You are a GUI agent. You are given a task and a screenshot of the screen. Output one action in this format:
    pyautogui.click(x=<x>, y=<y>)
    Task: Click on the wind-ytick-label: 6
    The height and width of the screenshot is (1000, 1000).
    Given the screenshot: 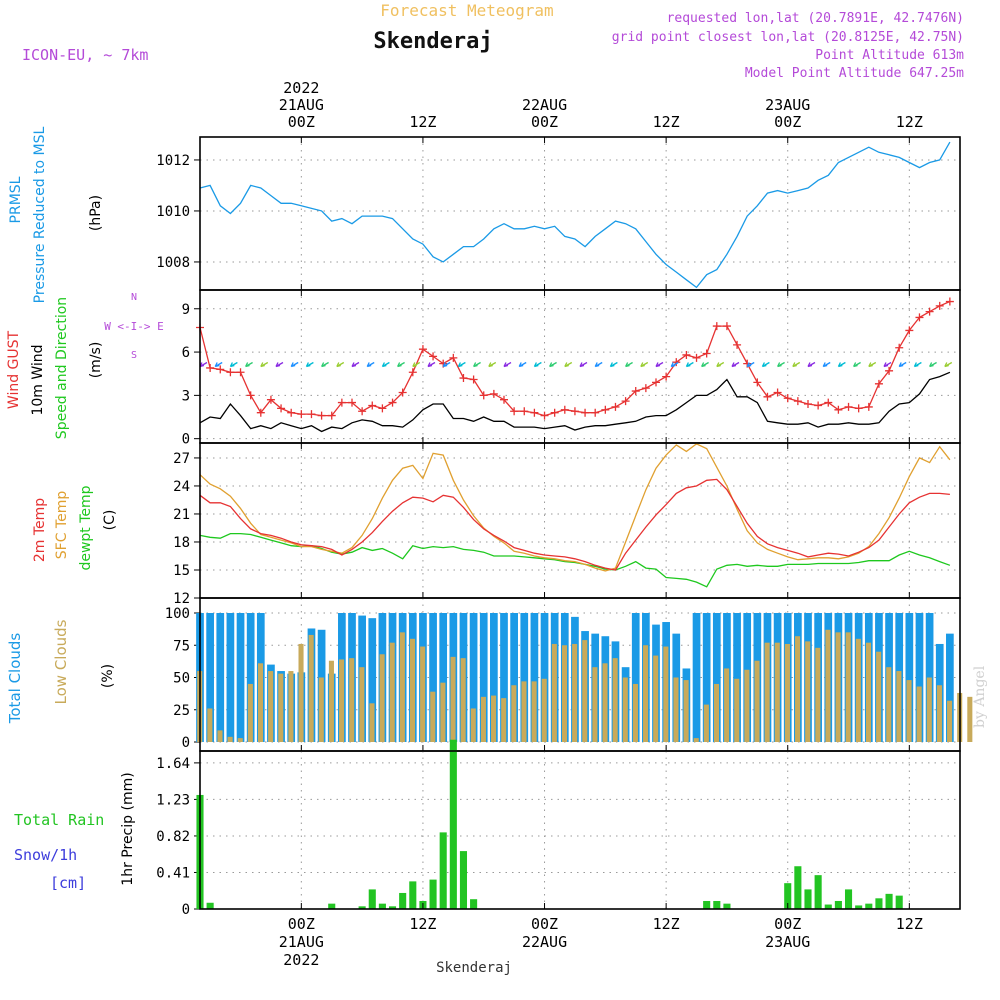 What is the action you would take?
    pyautogui.click(x=186, y=353)
    